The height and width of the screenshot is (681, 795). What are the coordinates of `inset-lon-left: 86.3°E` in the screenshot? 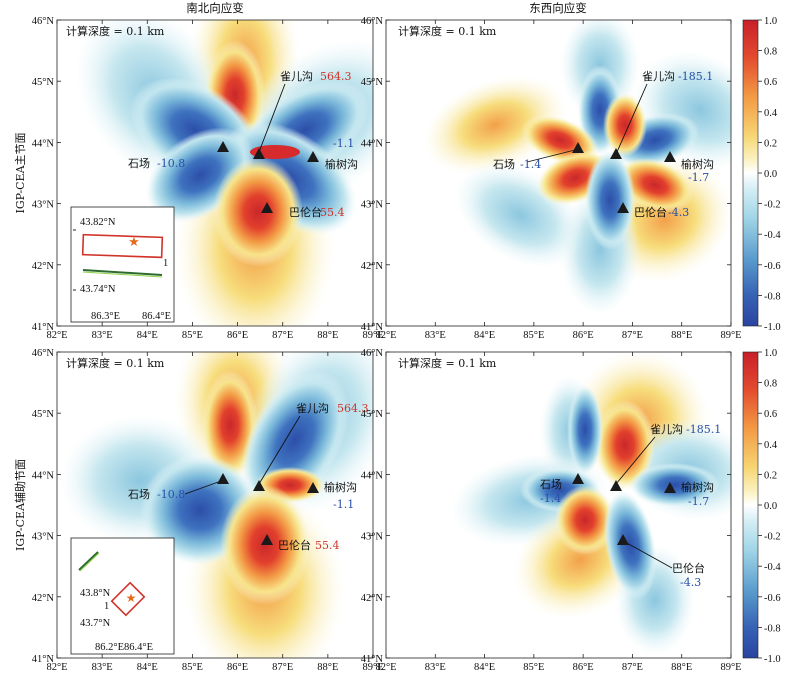 It's located at (105, 316).